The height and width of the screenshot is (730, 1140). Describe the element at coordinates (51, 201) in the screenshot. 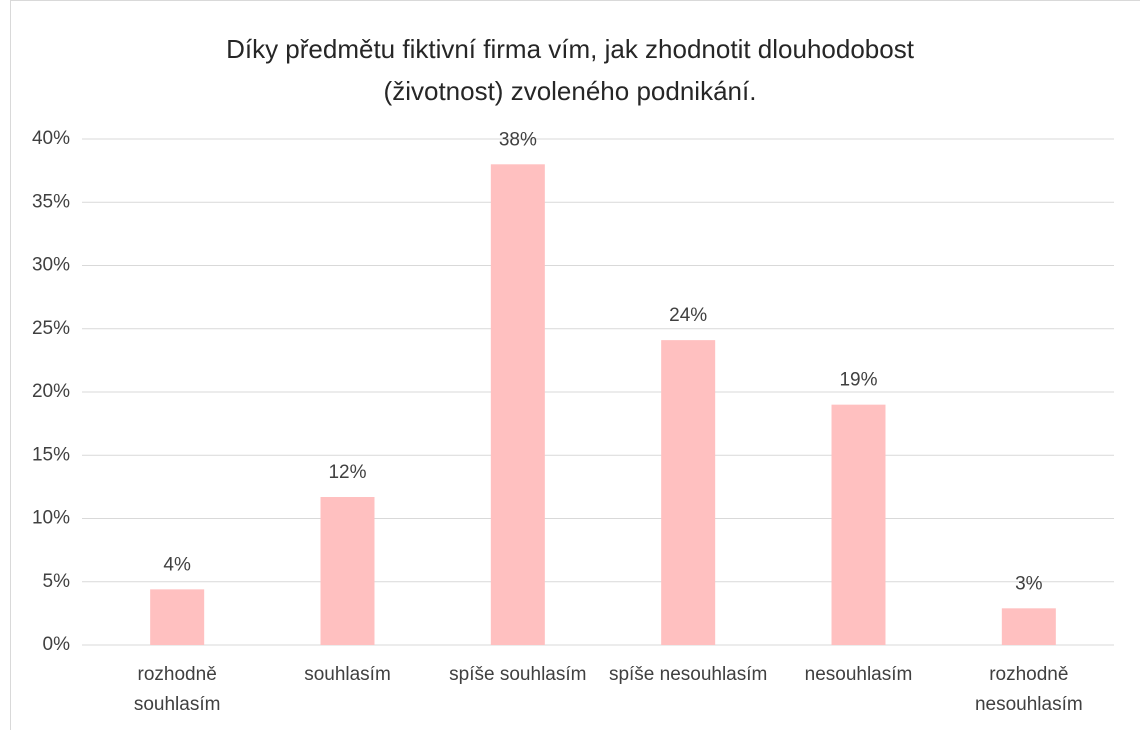

I see `y-tick-label: 35%` at that location.